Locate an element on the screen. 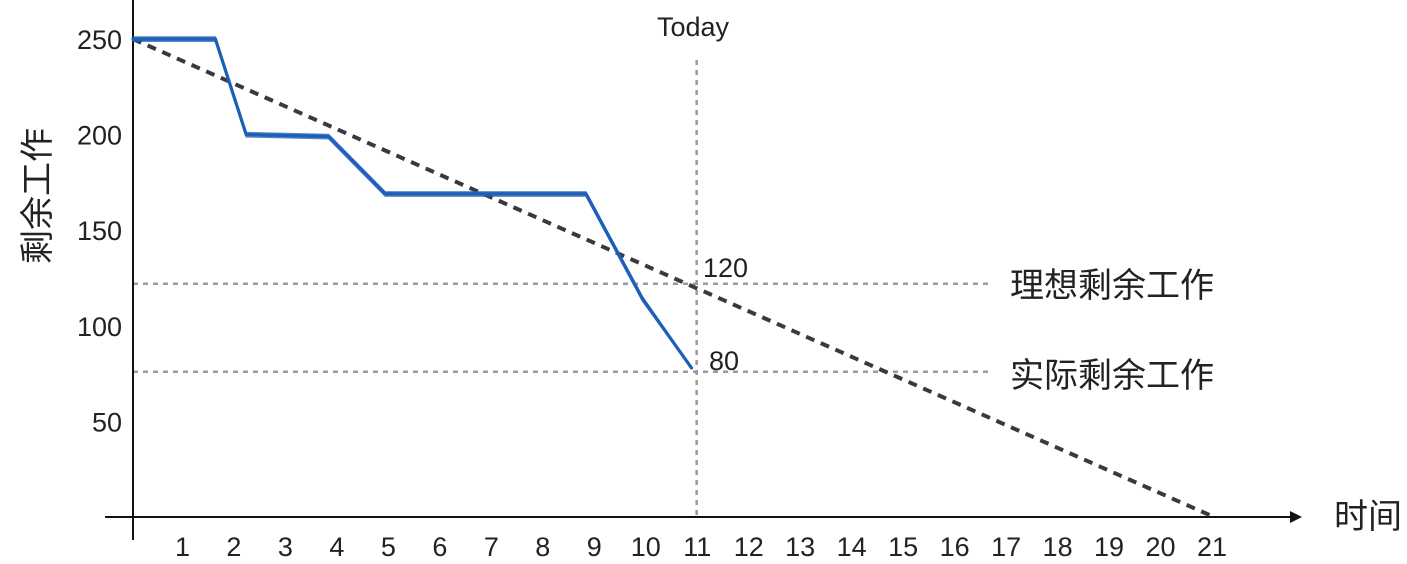 Image resolution: width=1407 pixels, height=564 pixels. x-tick-label: 7 is located at coordinates (491, 547).